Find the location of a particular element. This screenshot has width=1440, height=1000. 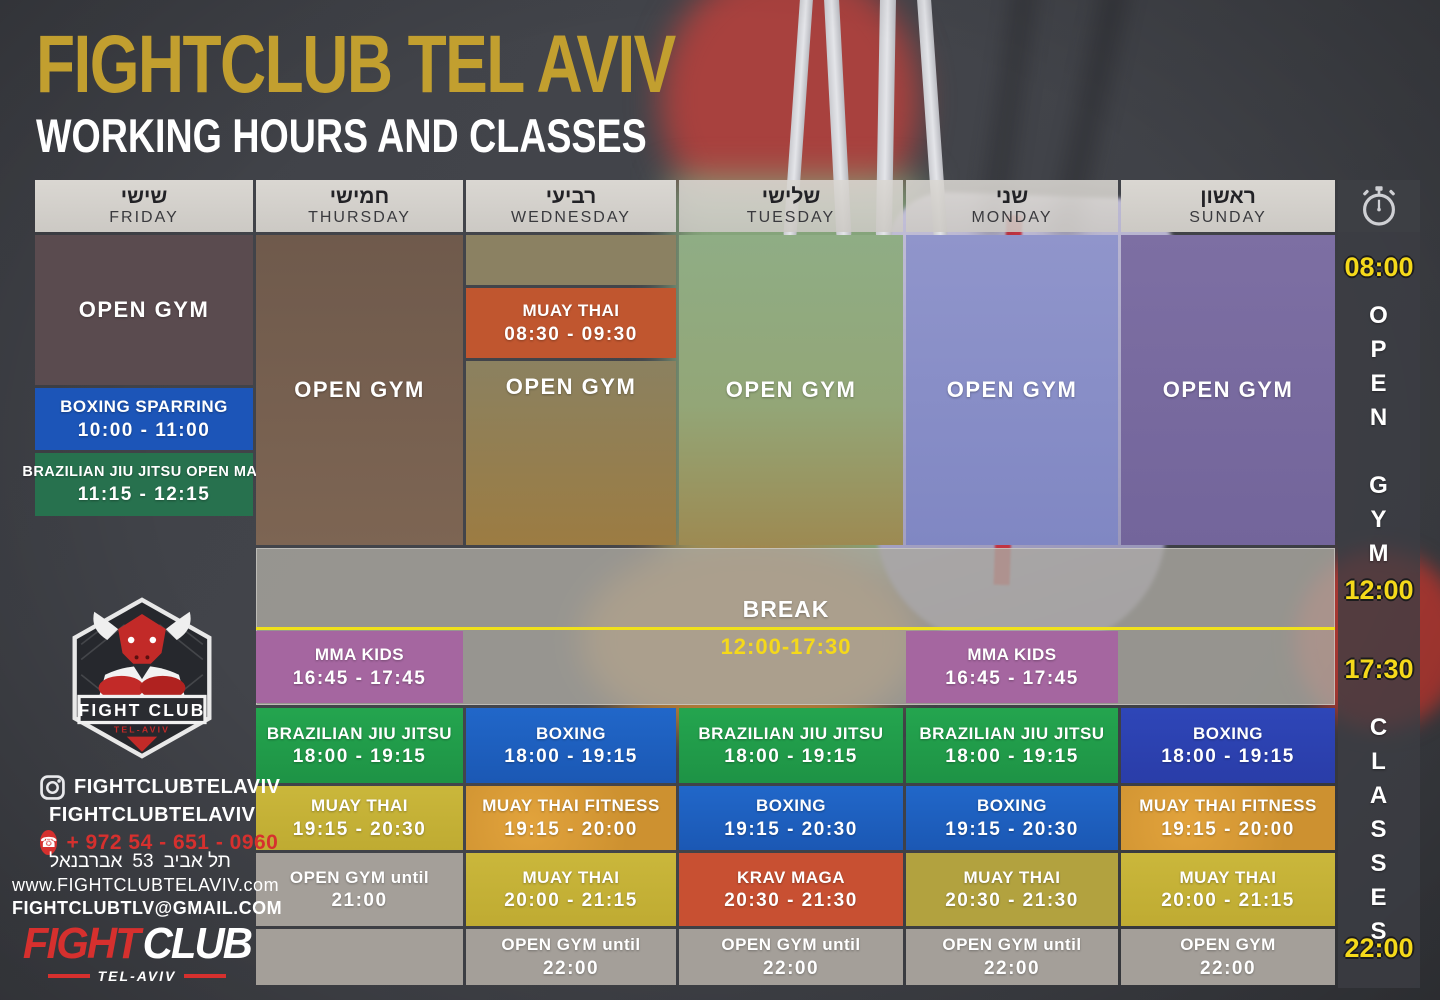

address: אברבנאל 53 תל אביב is located at coordinates (140, 862).